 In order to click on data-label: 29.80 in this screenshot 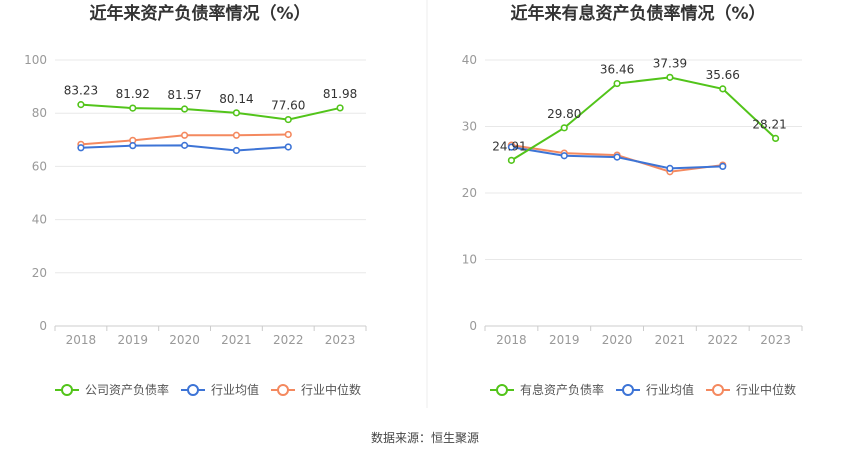, I will do `click(564, 114)`.